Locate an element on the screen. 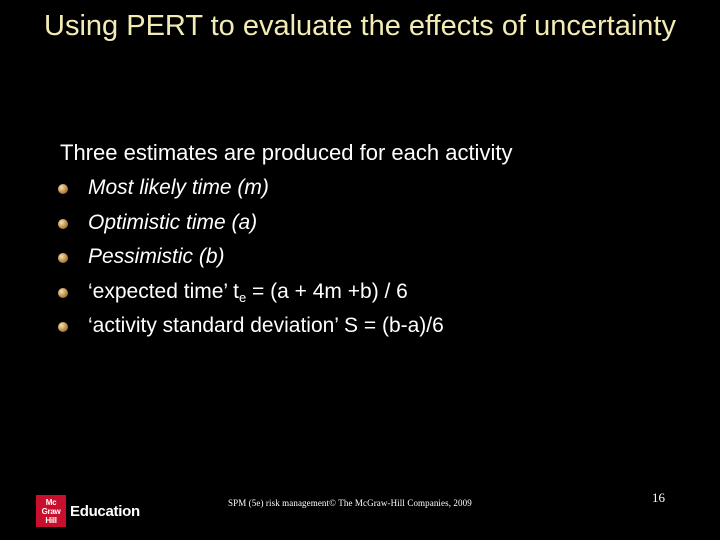 This screenshot has width=720, height=540. bullet-item-optimistic: Optimistic time (a) is located at coordinates (251, 226).